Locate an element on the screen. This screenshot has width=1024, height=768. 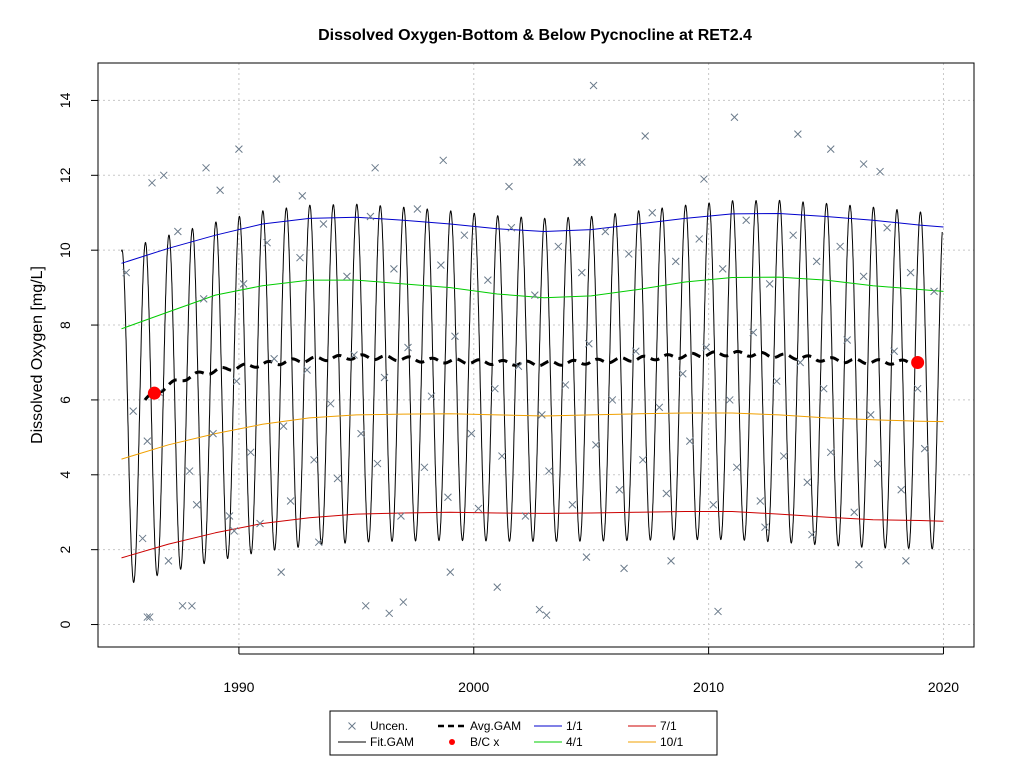
y-tick-label: 8 is located at coordinates (65, 325).